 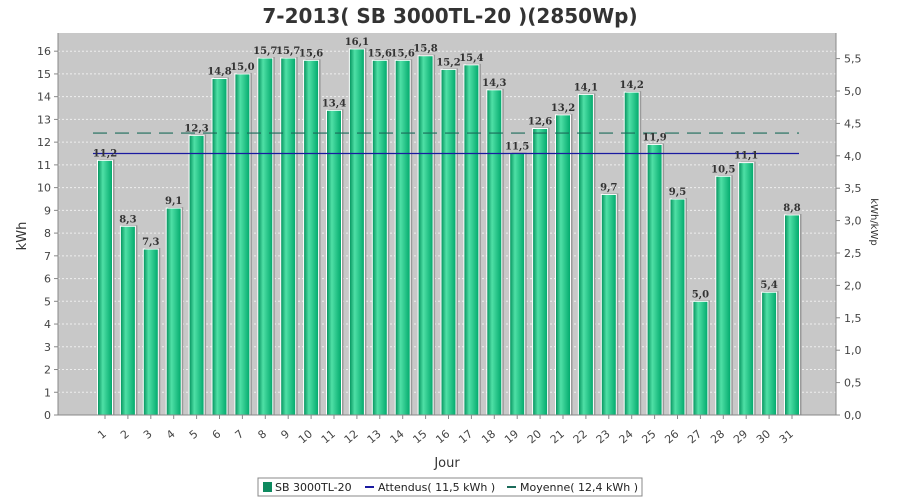 What do you see at coordinates (746, 156) in the screenshot?
I see `data-label: 11,1` at bounding box center [746, 156].